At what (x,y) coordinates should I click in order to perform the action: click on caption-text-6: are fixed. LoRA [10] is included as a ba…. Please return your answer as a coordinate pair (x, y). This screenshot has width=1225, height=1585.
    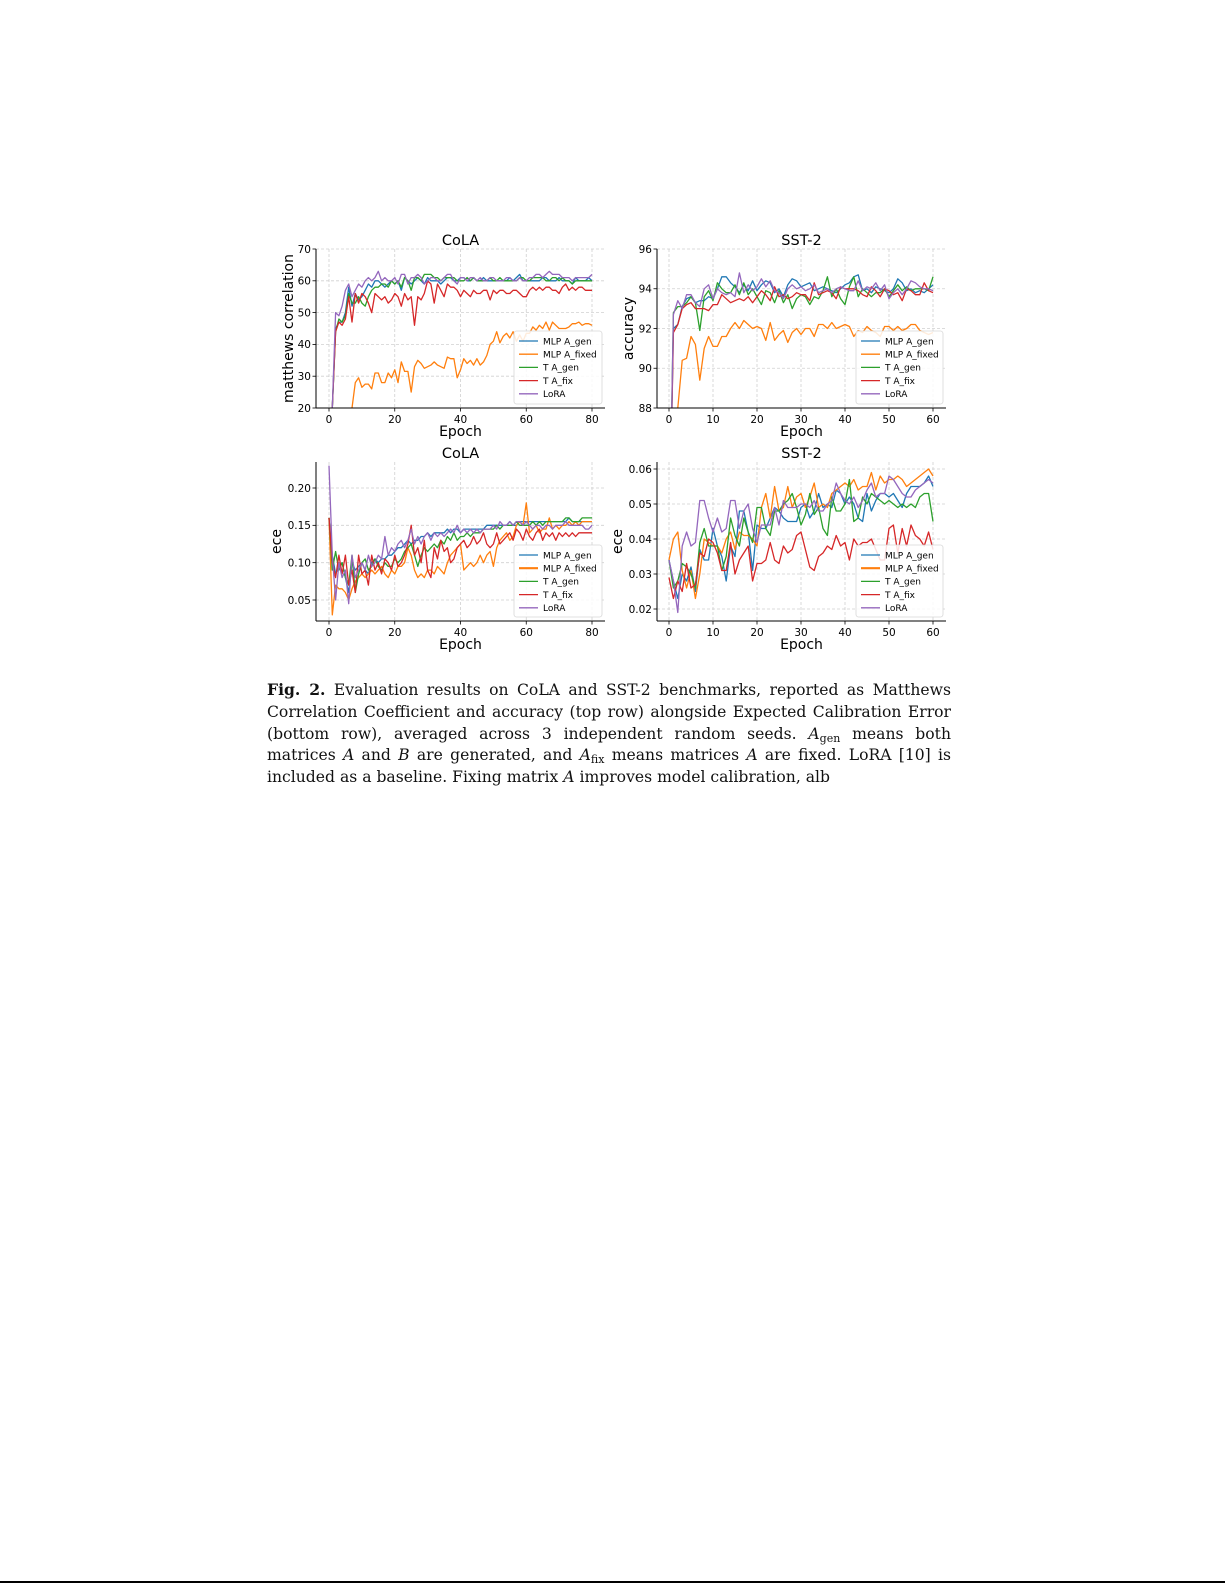
    Looking at the image, I should click on (609, 766).